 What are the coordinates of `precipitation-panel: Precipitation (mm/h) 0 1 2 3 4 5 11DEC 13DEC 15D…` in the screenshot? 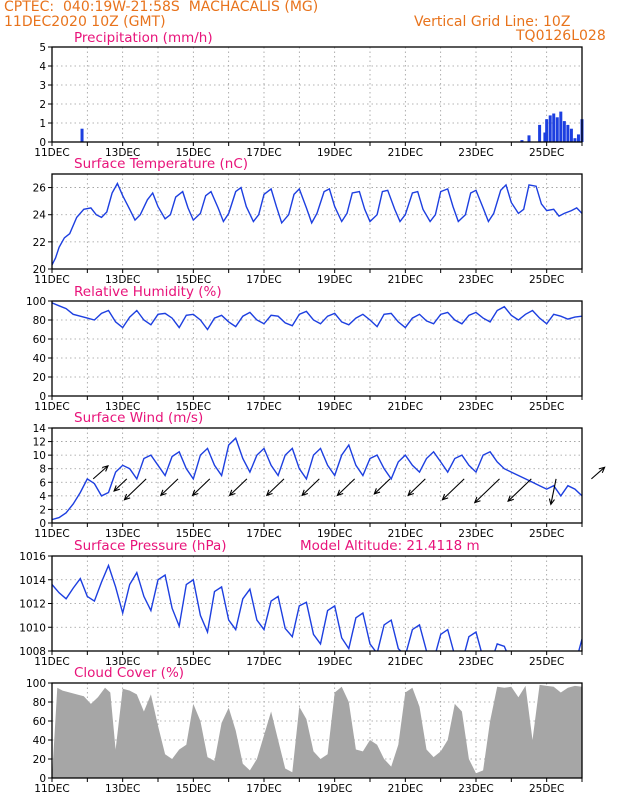 It's located at (309, 94).